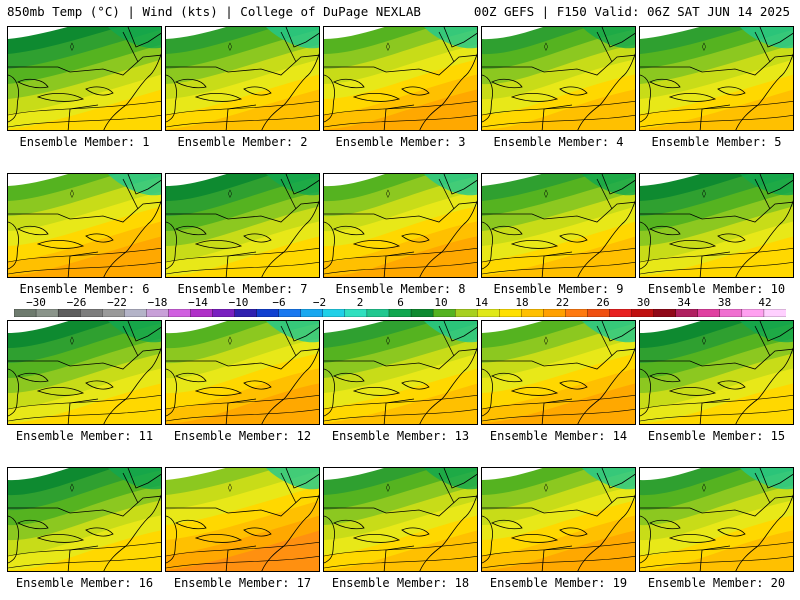  What do you see at coordinates (117, 302) in the screenshot?
I see `colorbar-tick-label: −22` at bounding box center [117, 302].